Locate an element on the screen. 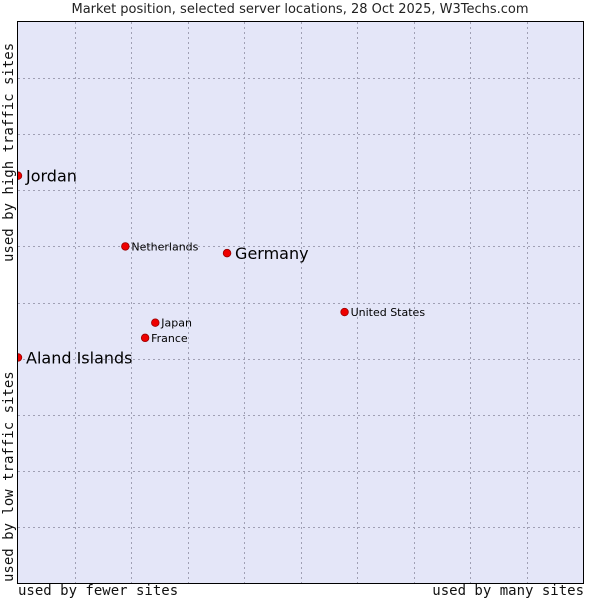 The width and height of the screenshot is (600, 600). x-axis-high-label: used by many sites is located at coordinates (508, 591).